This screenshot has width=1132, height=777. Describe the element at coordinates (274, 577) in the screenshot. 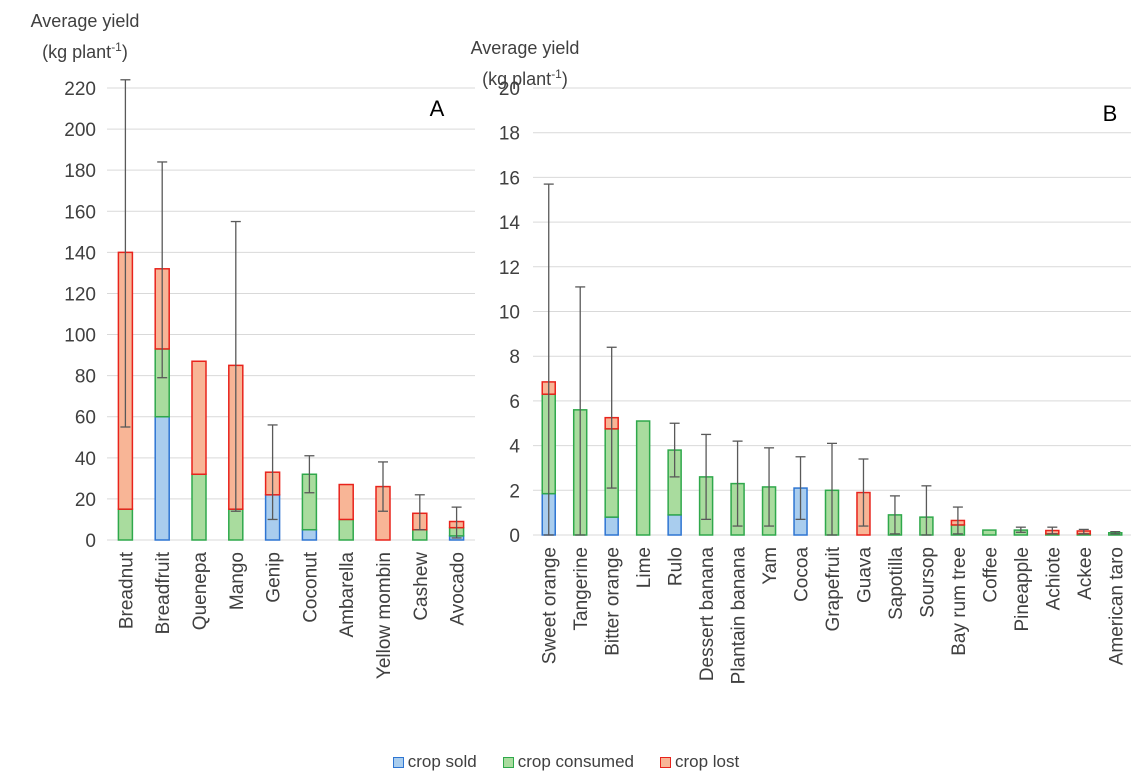

I see `x-tick-label: Genip` at that location.